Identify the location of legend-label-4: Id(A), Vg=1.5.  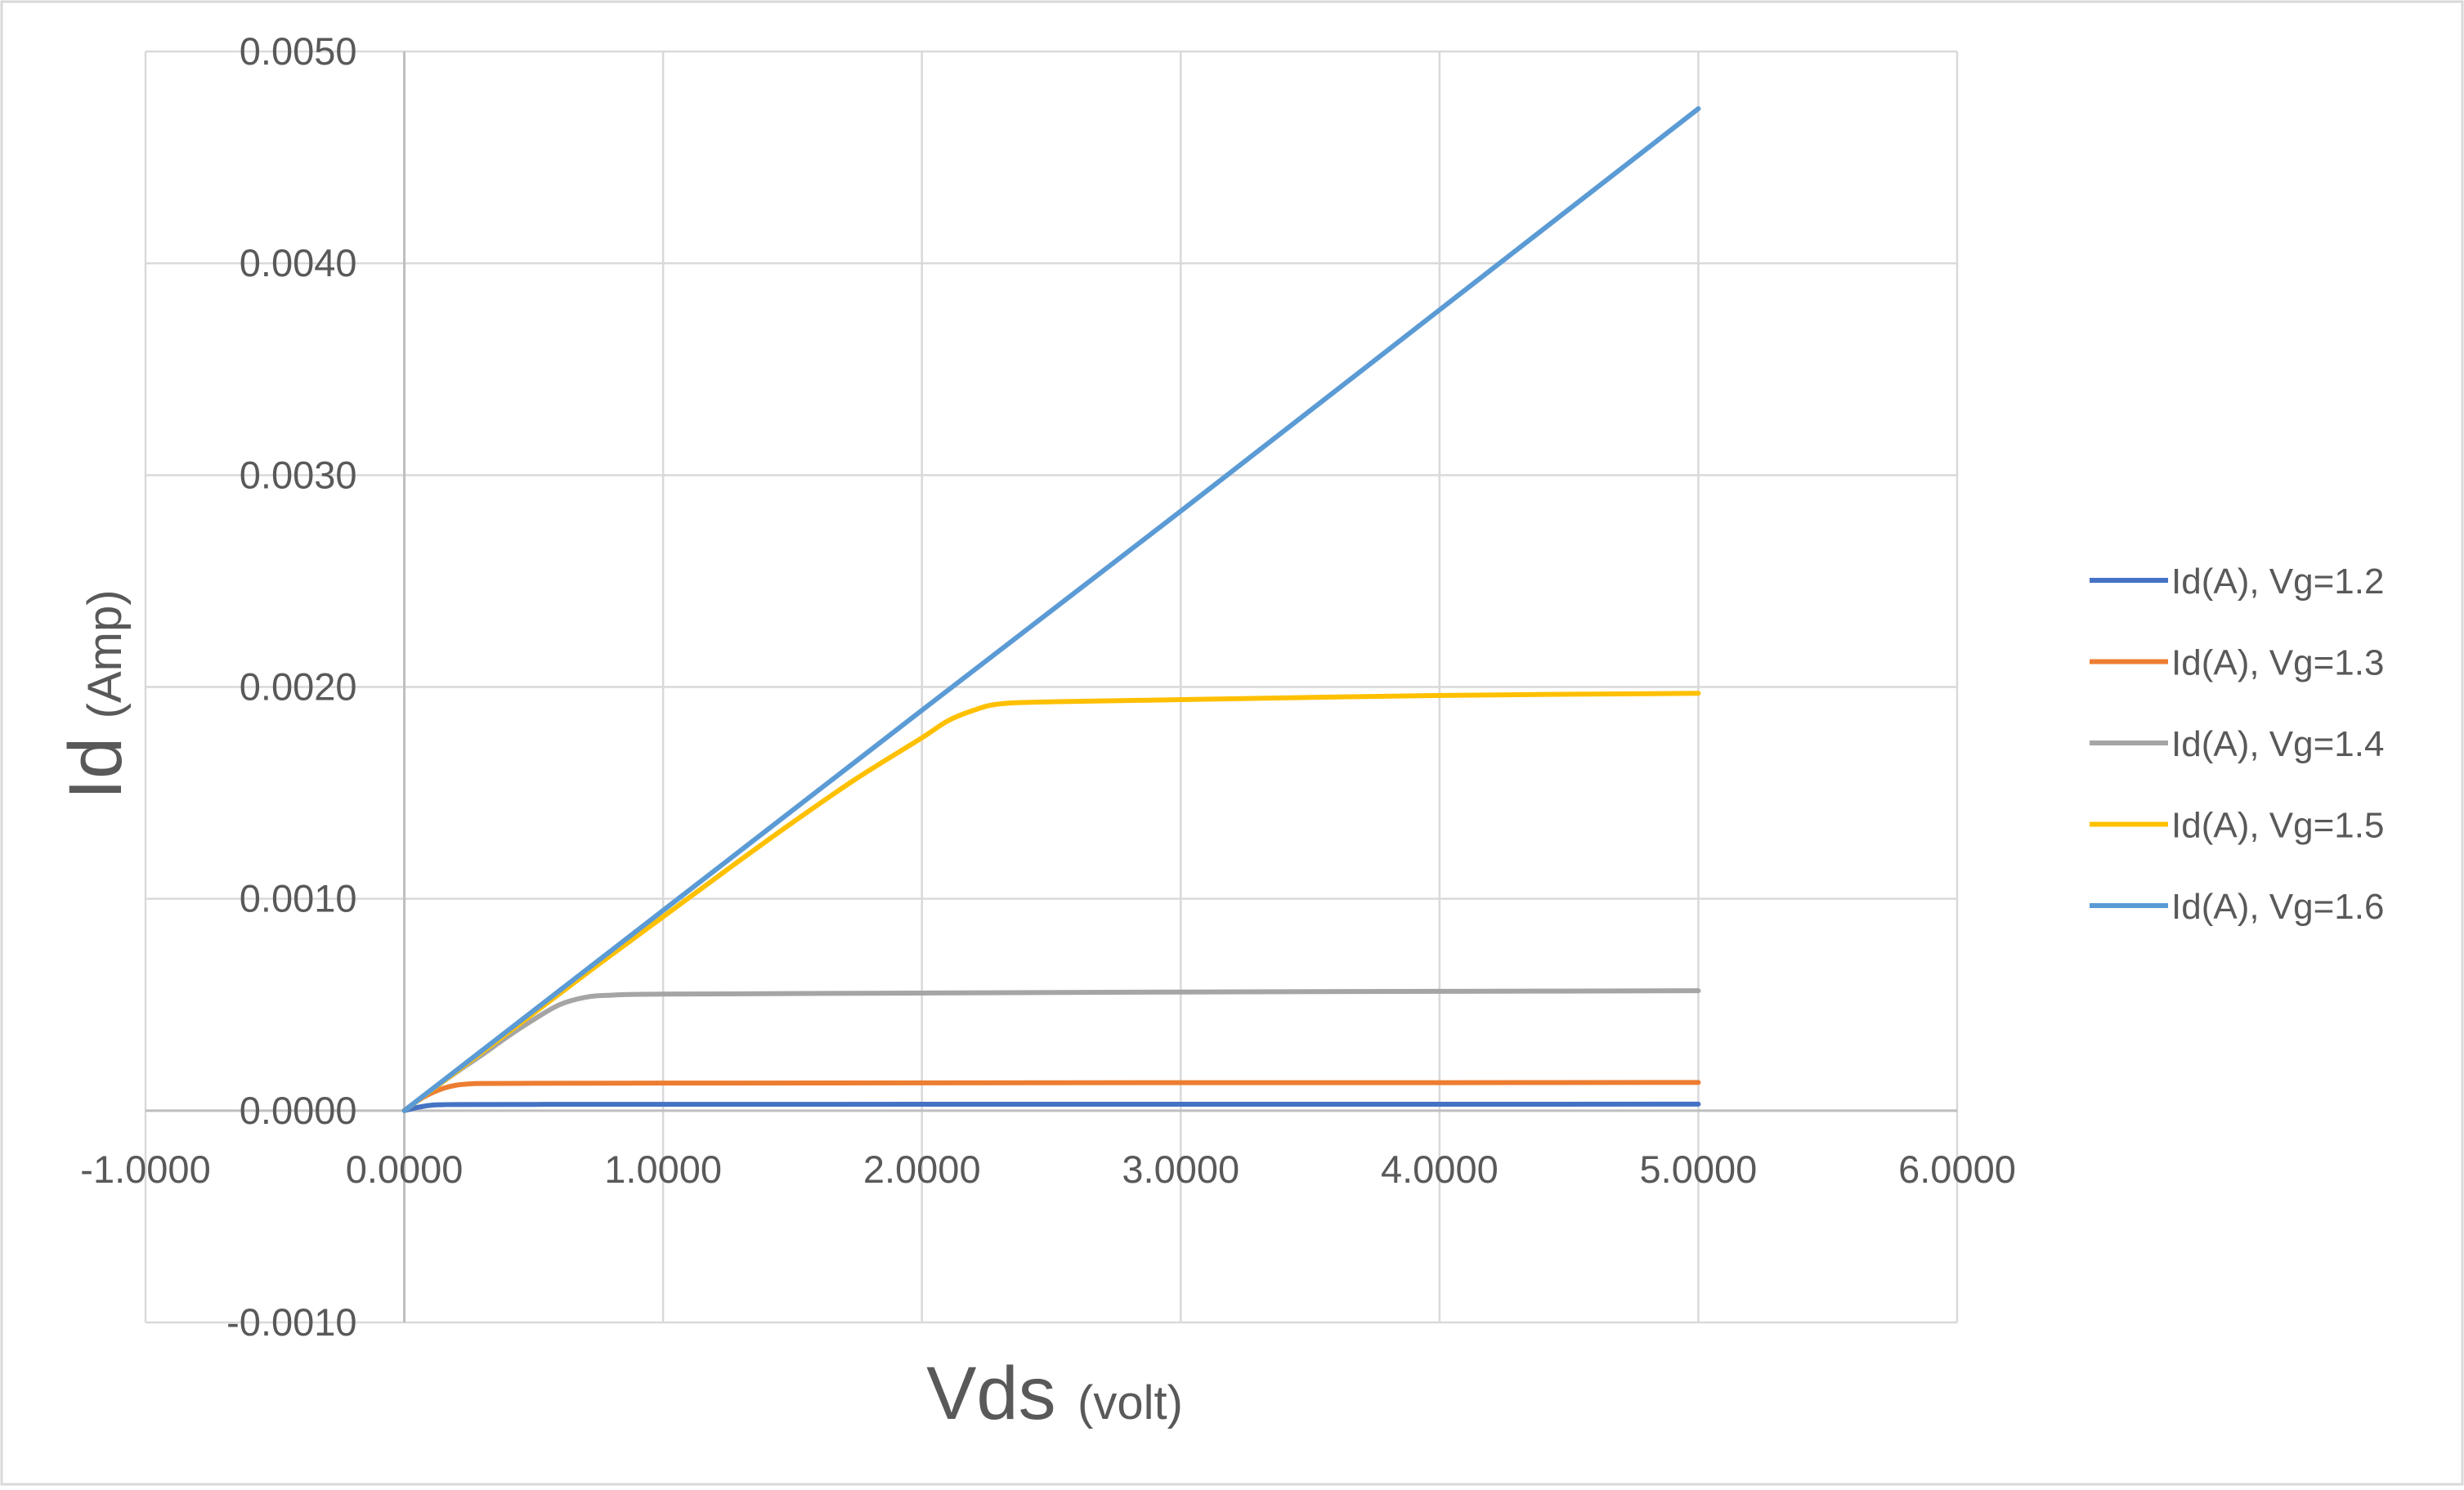
(2277, 826).